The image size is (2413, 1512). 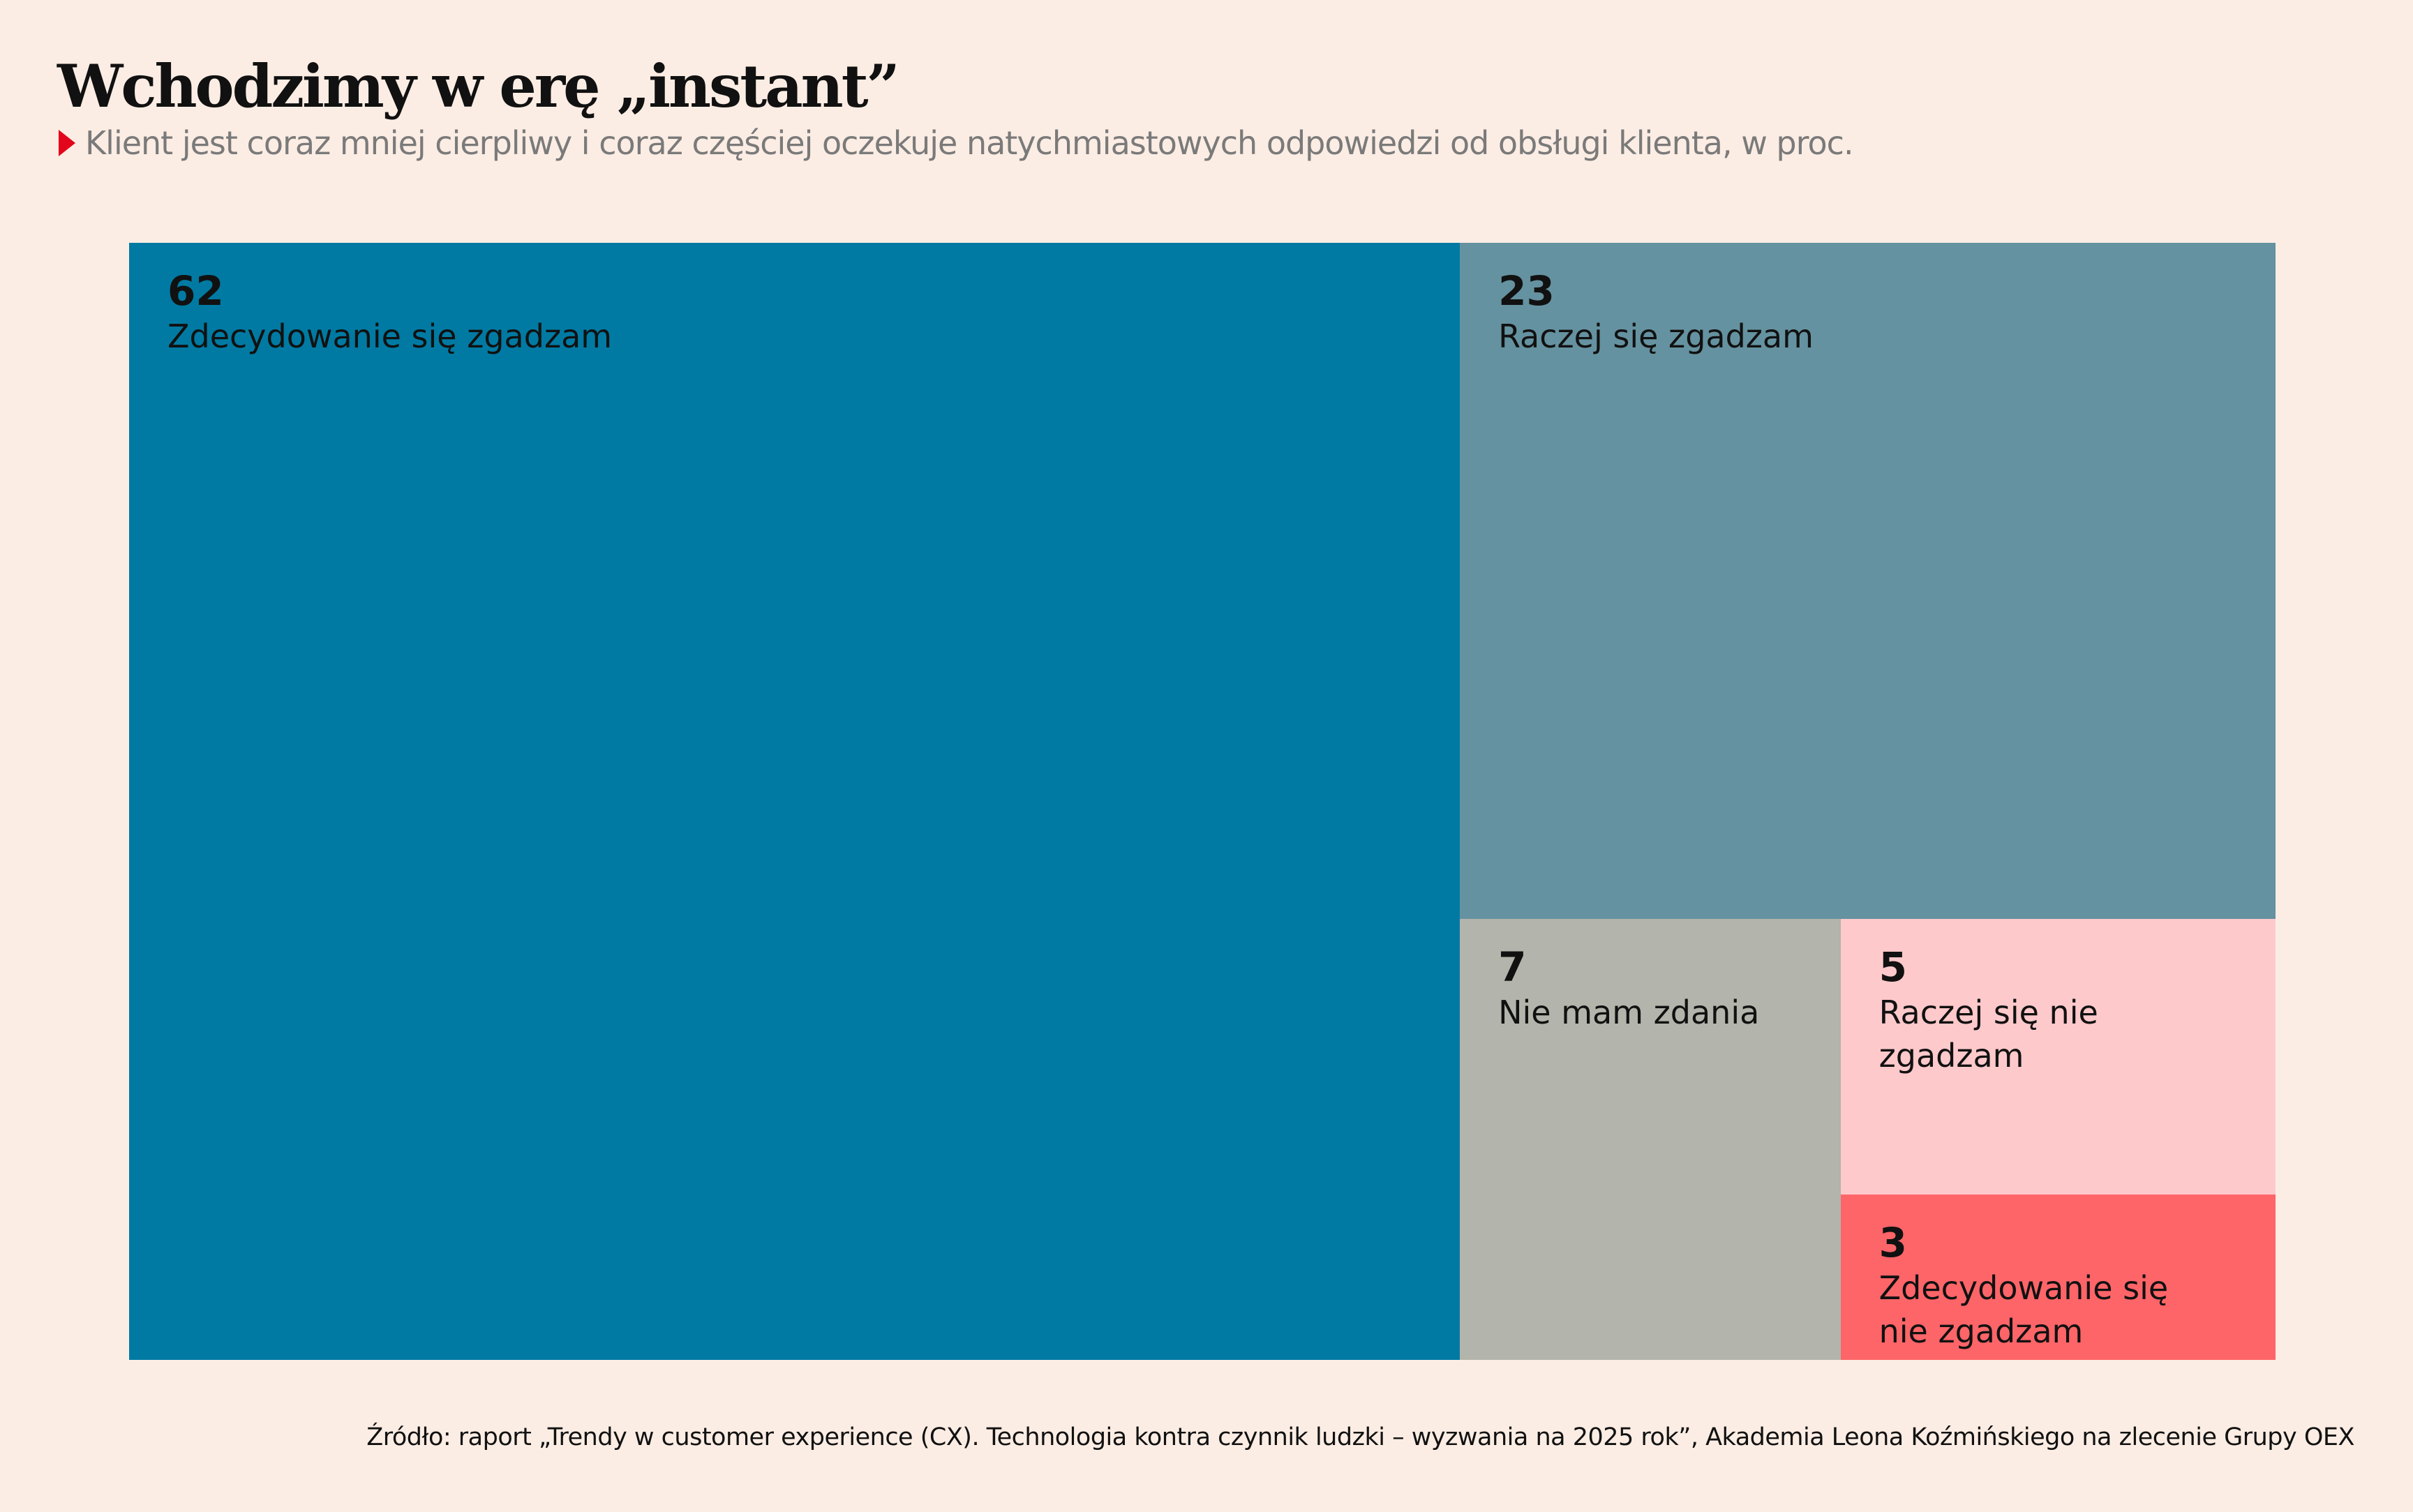 What do you see at coordinates (1892, 1242) in the screenshot?
I see `value-label: 3` at bounding box center [1892, 1242].